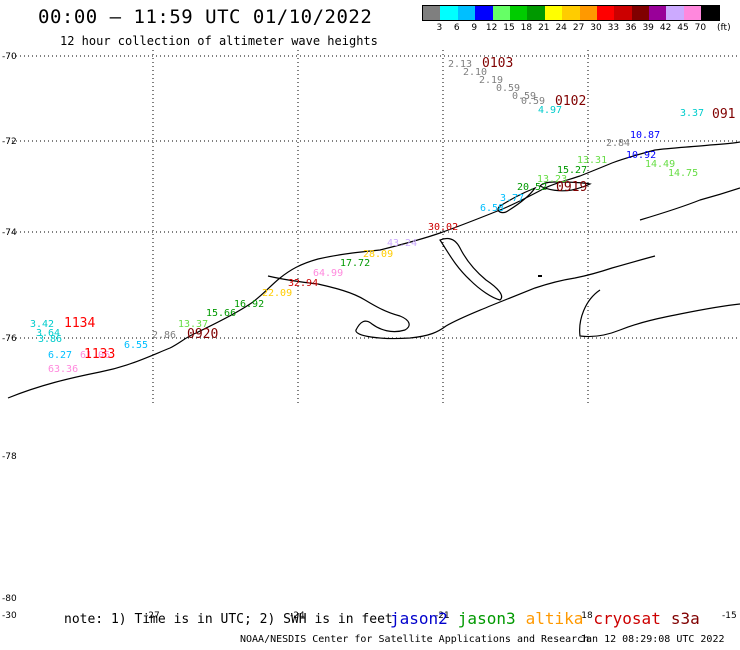 This screenshot has height=650, width=740. I want to click on satellite-name: cryosat, so click(627, 618).